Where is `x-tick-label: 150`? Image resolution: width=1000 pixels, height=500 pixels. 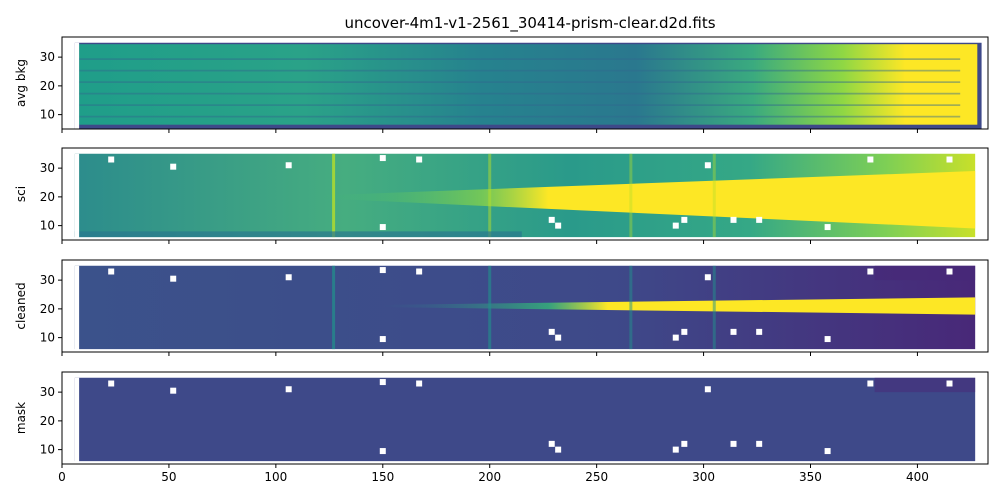
x-tick-label: 150 is located at coordinates (382, 477).